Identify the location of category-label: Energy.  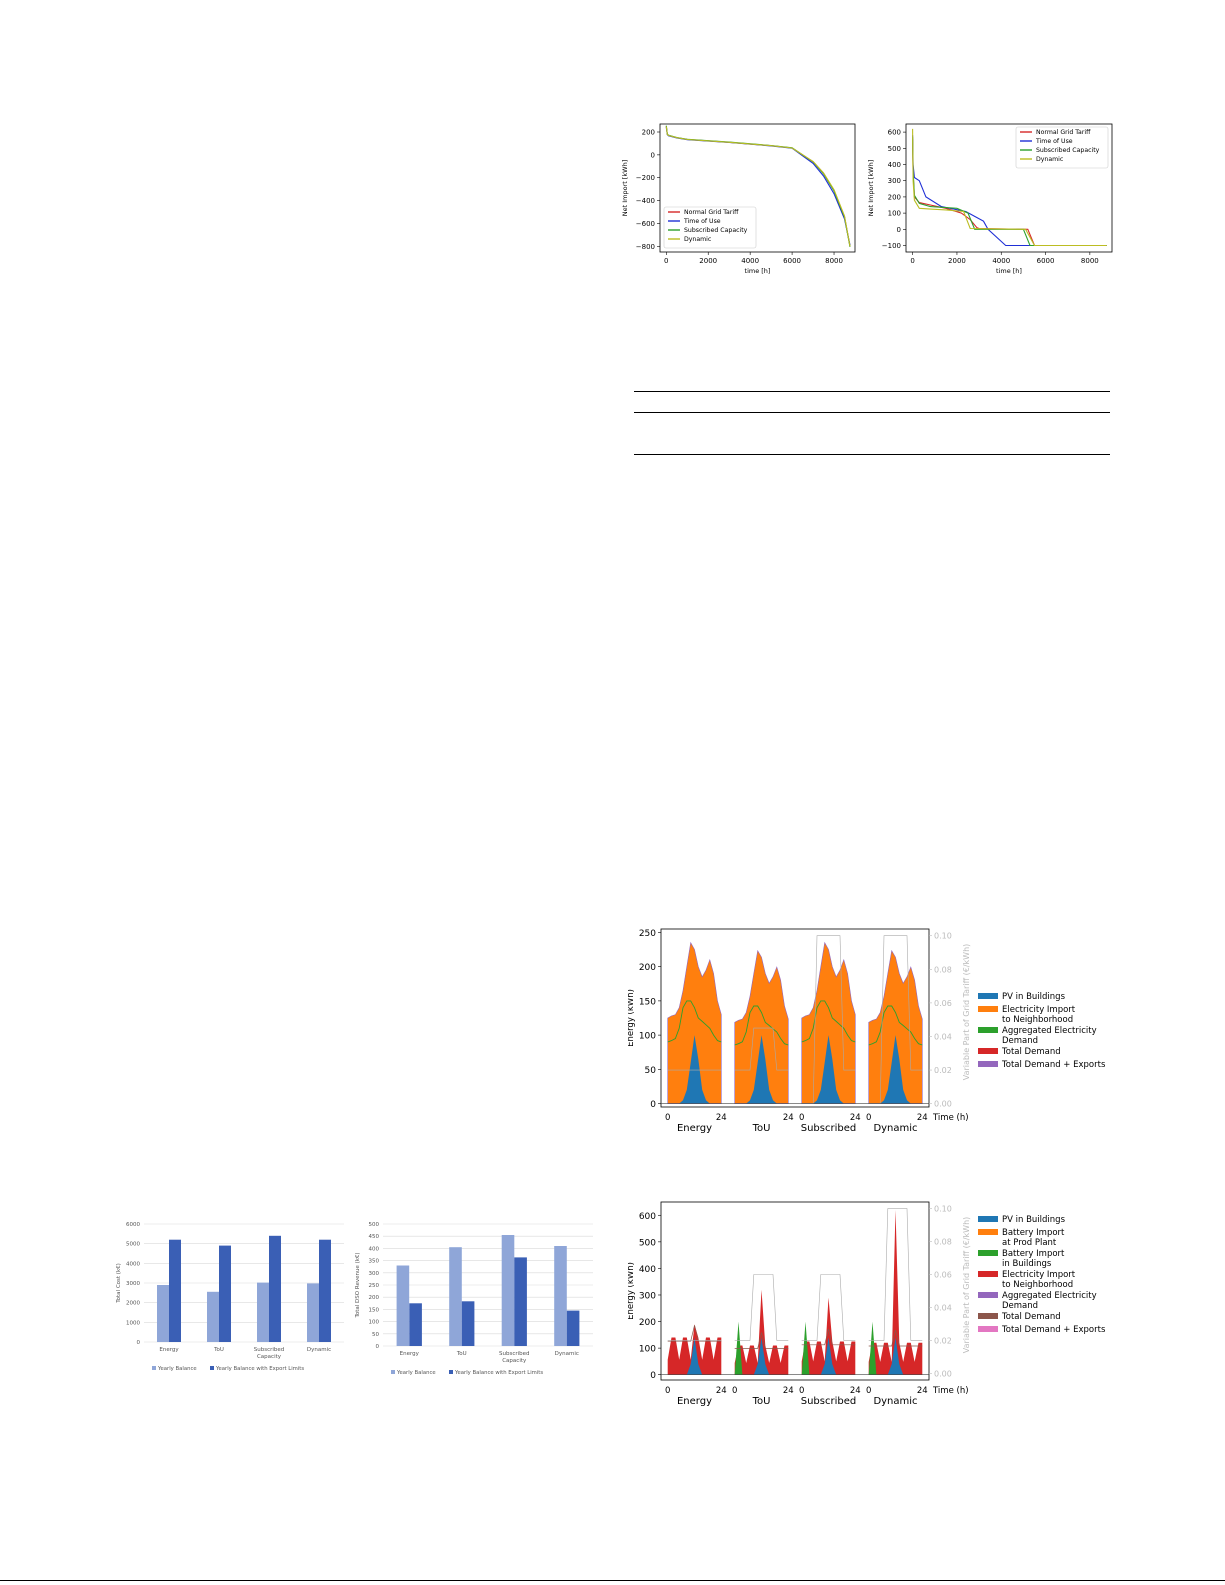
(169, 1350).